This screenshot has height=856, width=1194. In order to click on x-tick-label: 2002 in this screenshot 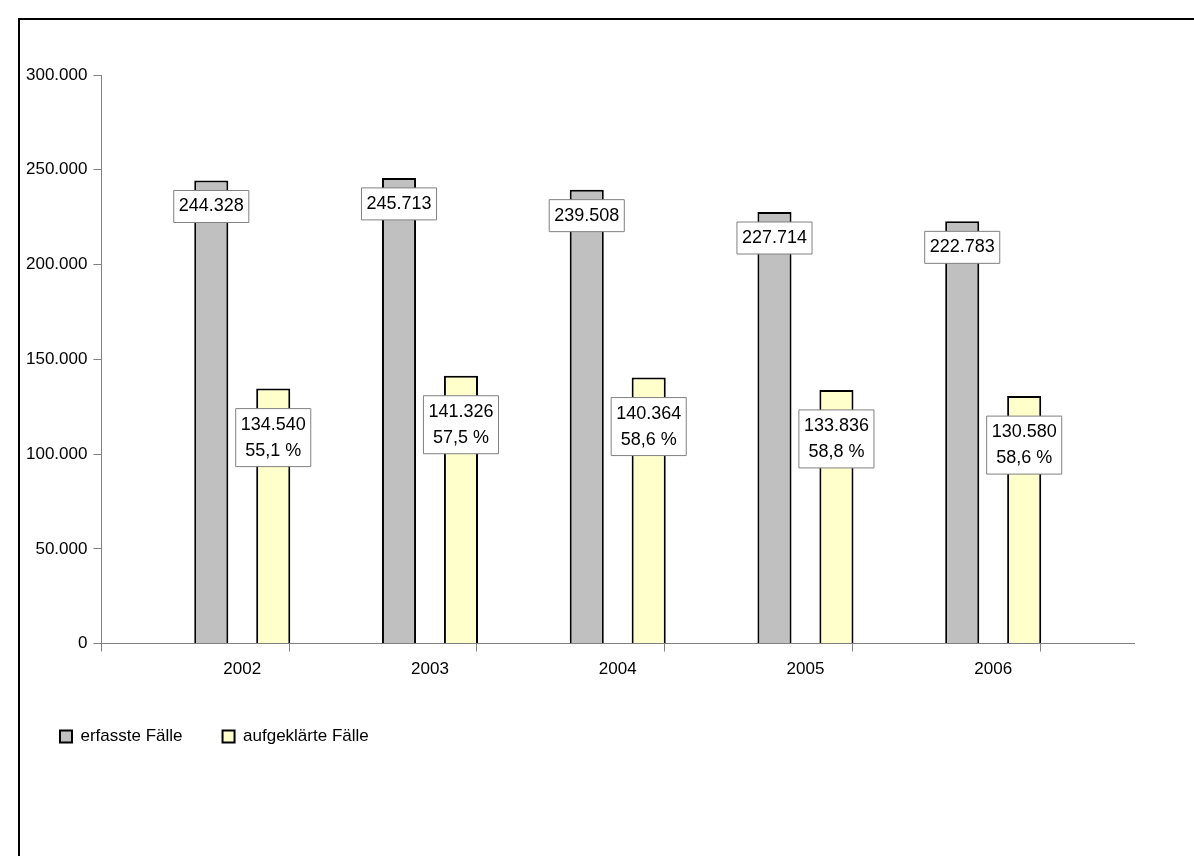, I will do `click(242, 669)`.